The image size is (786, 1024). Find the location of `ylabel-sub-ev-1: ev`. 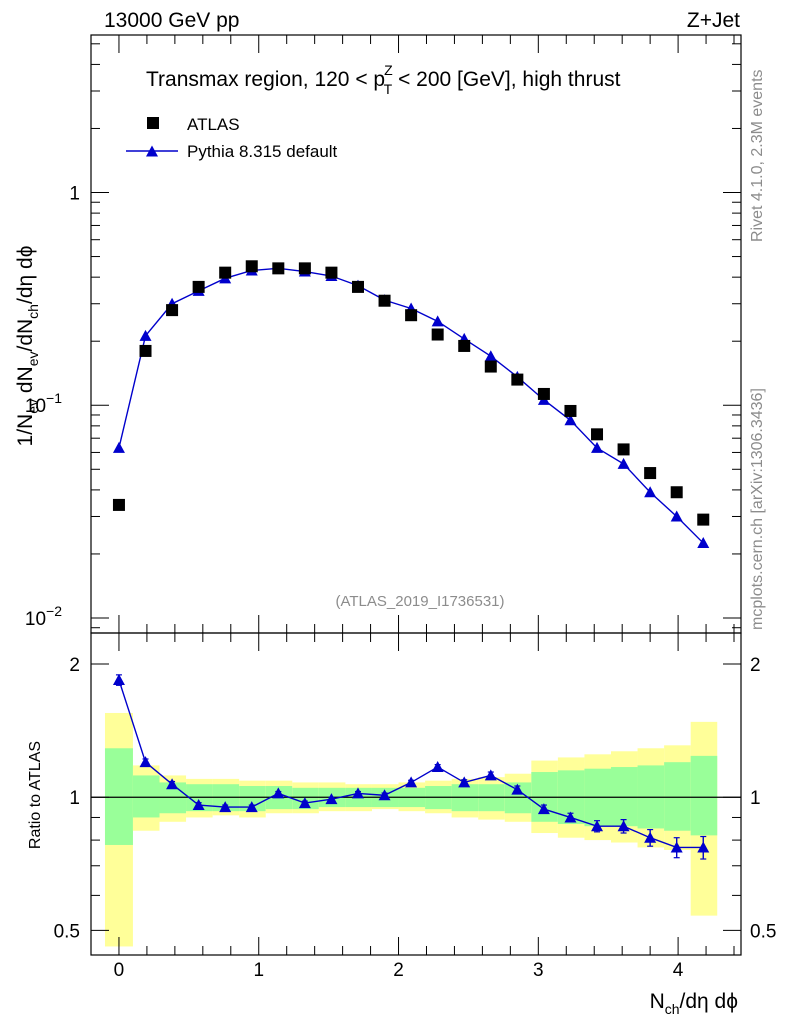

ylabel-sub-ev-1: ev is located at coordinates (33, 406).